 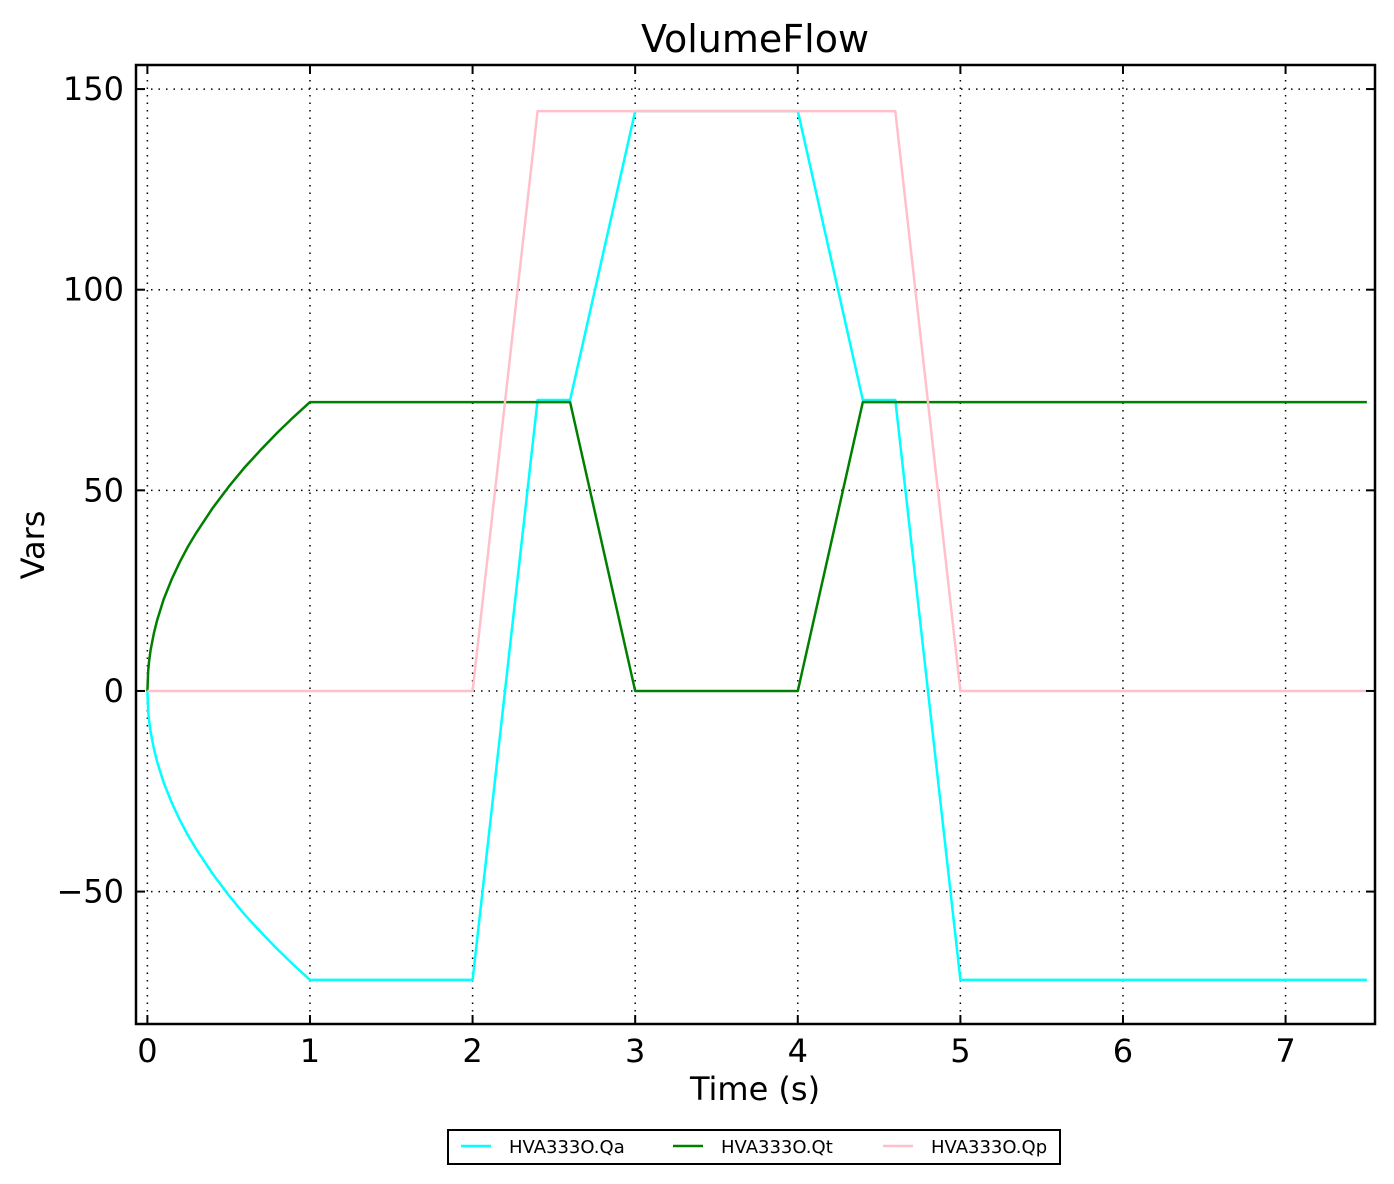 I want to click on x-tick-labels: 0 1 2 3 4 5 6 7, so click(x=716, y=1051).